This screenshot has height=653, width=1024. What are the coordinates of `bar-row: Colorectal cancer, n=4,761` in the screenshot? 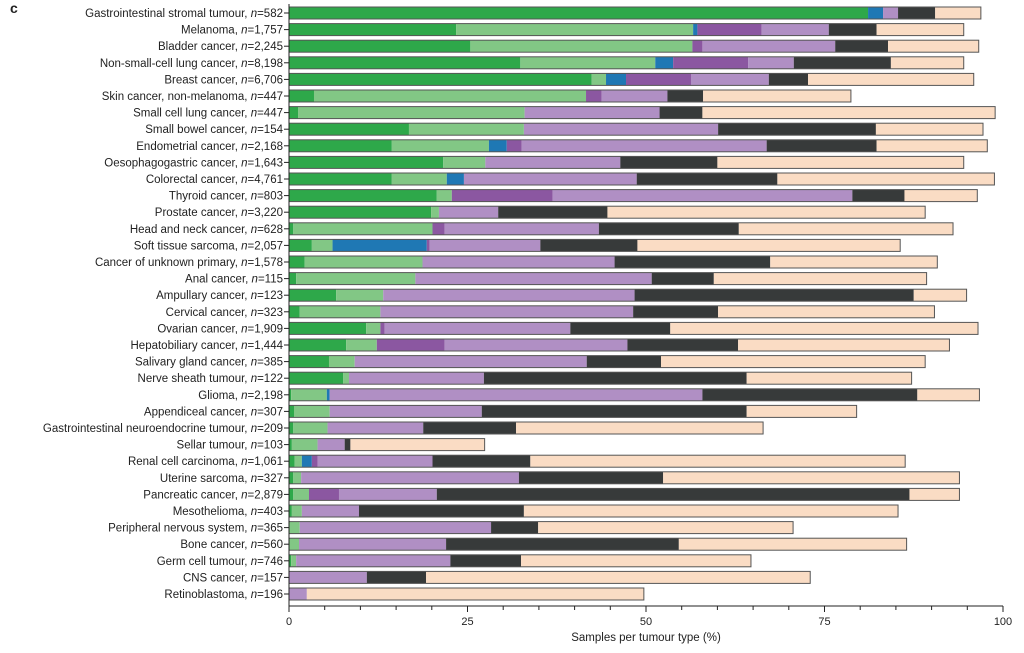 It's located at (570, 179).